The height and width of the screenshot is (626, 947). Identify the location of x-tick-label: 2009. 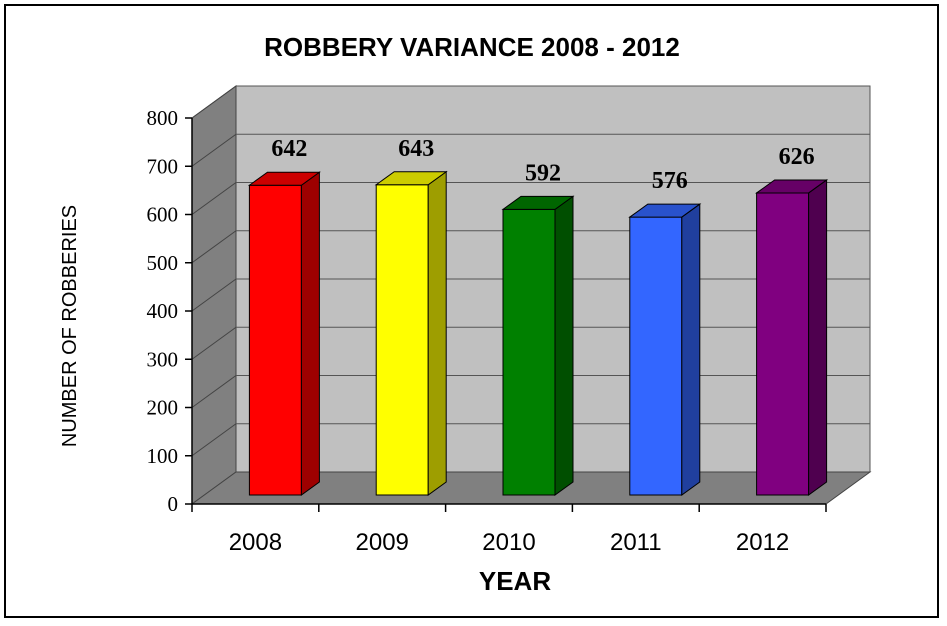
(382, 542).